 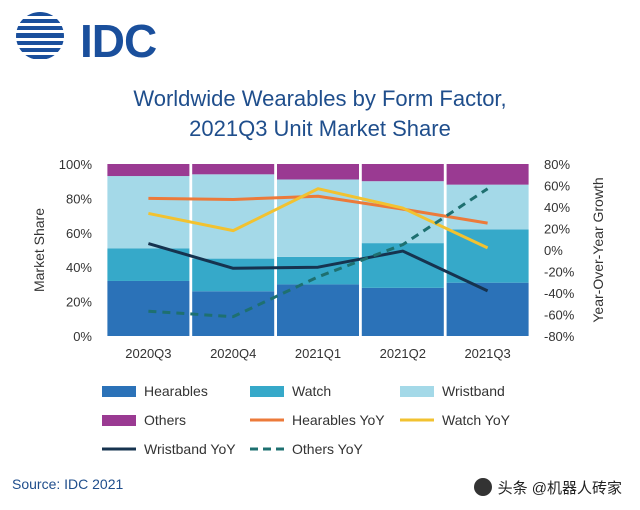 What do you see at coordinates (482, 487) in the screenshot?
I see `watermark-badge-icon` at bounding box center [482, 487].